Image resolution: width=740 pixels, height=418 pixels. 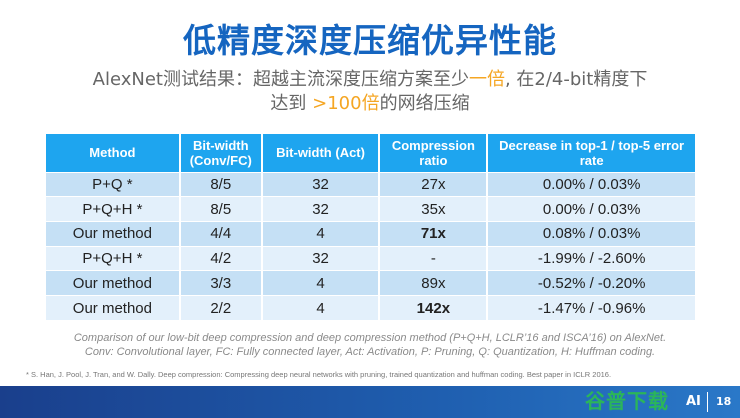 I want to click on subtitle-text: 达到, so click(x=291, y=103).